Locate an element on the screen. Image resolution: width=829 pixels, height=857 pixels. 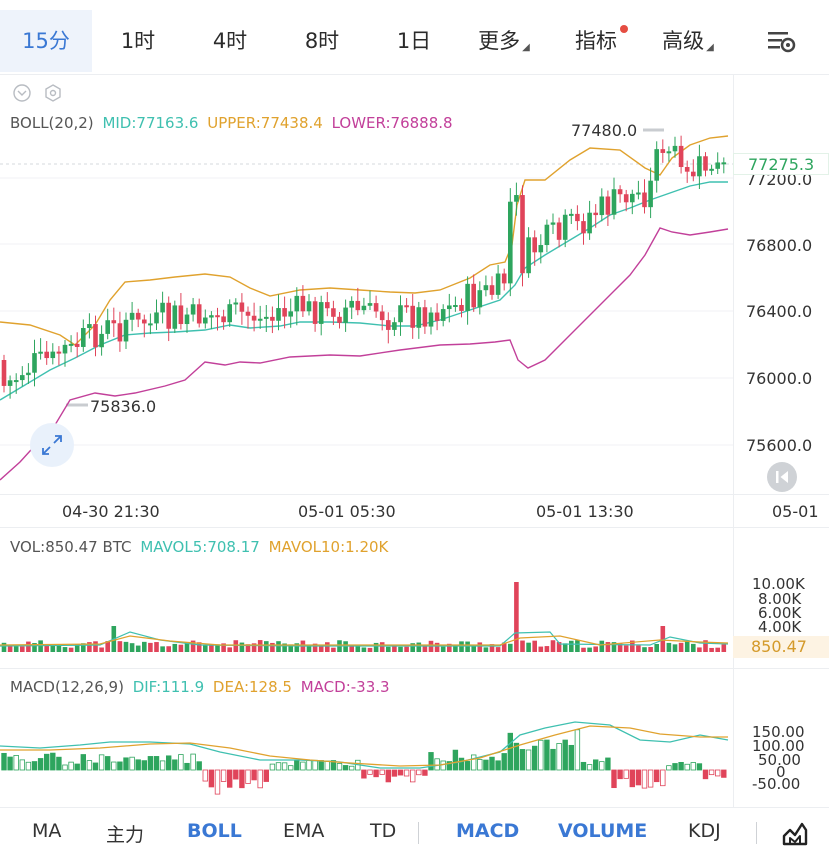
indicator-boll: BOLL is located at coordinates (214, 831).